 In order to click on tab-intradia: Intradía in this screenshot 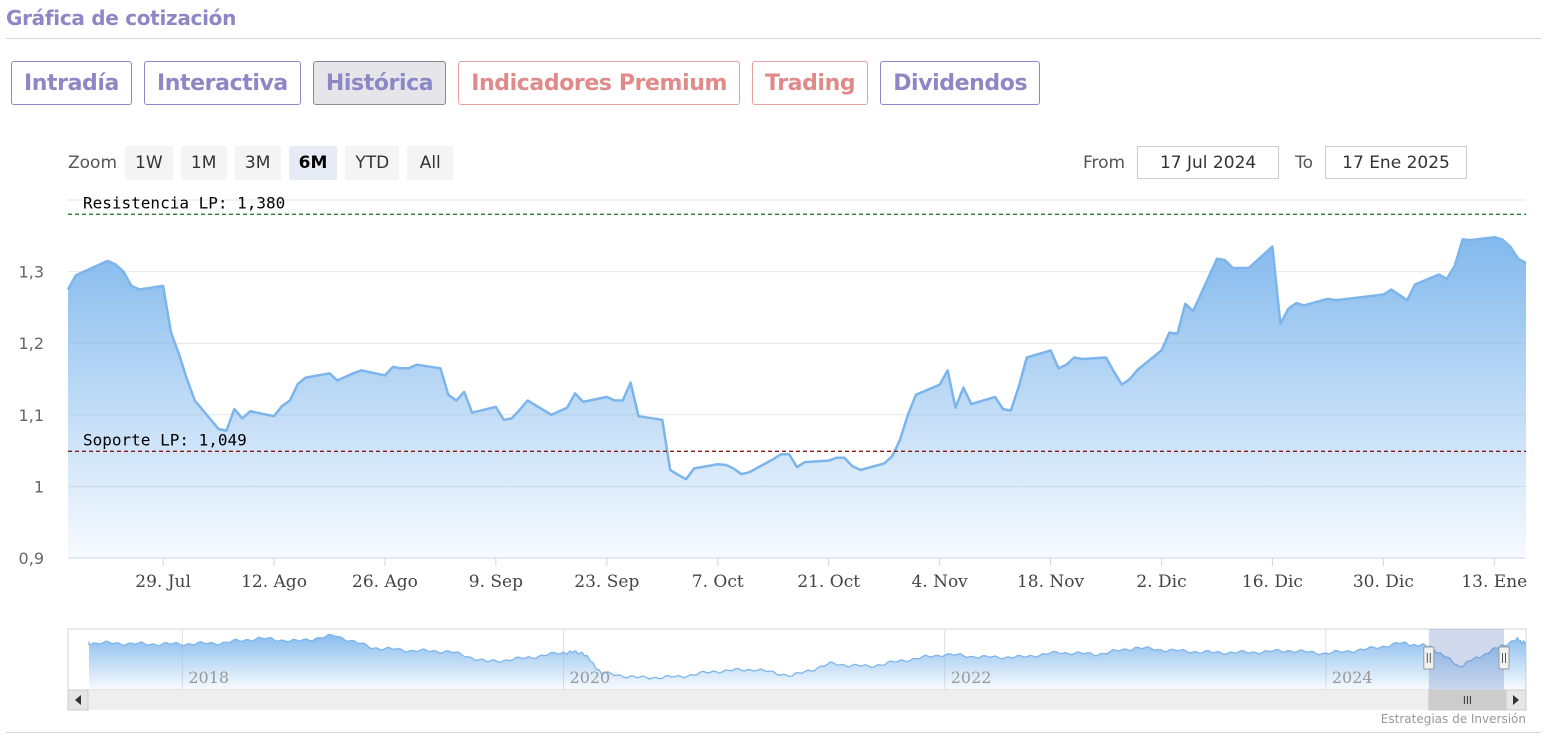, I will do `click(71, 83)`.